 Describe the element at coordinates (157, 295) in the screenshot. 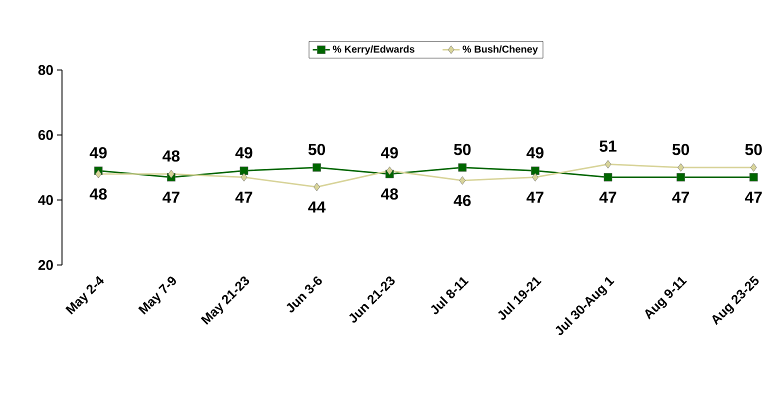

I see `x-tick-label: May 7-9` at that location.